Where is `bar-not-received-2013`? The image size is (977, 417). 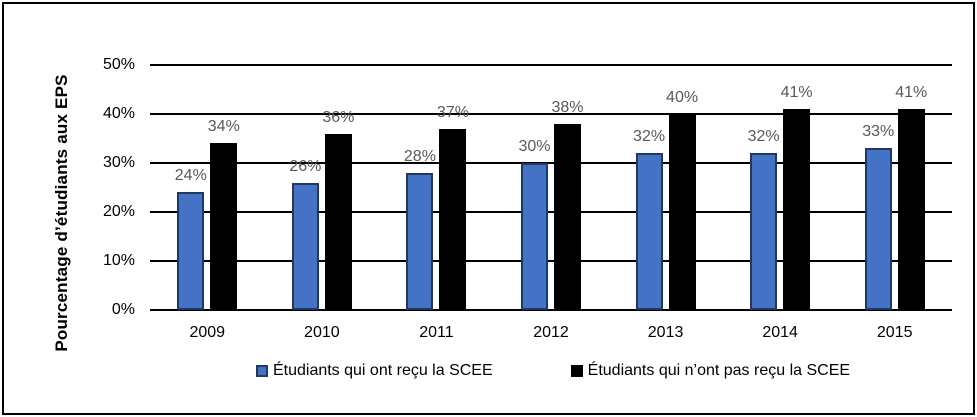
bar-not-received-2013 is located at coordinates (682, 212).